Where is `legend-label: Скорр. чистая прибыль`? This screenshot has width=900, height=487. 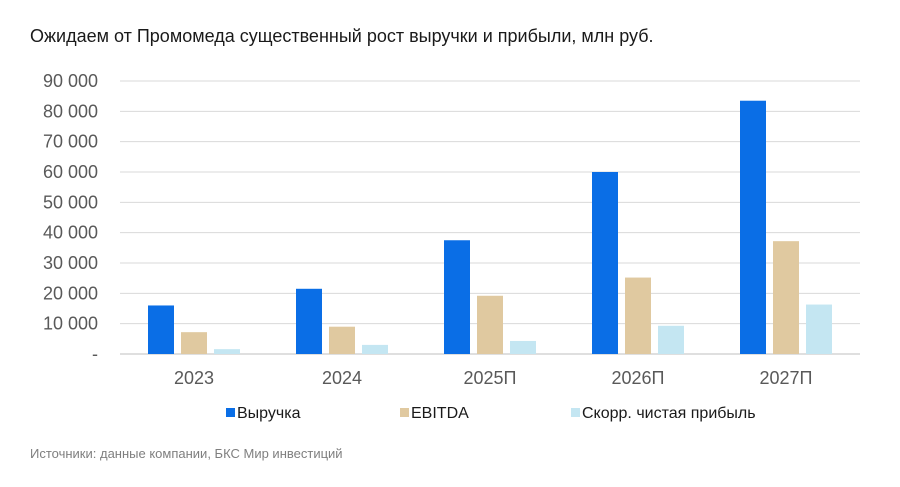 legend-label: Скорр. чистая прибыль is located at coordinates (669, 413).